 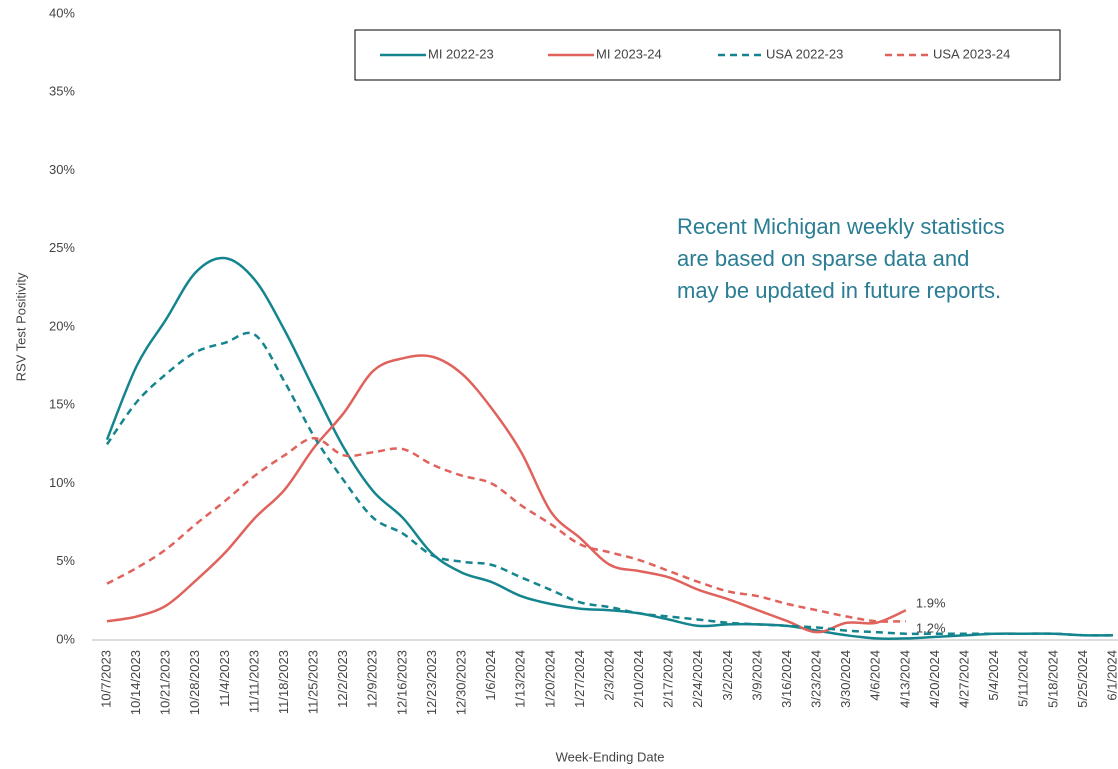 What do you see at coordinates (62, 247) in the screenshot?
I see `y-tick-label: 25%` at bounding box center [62, 247].